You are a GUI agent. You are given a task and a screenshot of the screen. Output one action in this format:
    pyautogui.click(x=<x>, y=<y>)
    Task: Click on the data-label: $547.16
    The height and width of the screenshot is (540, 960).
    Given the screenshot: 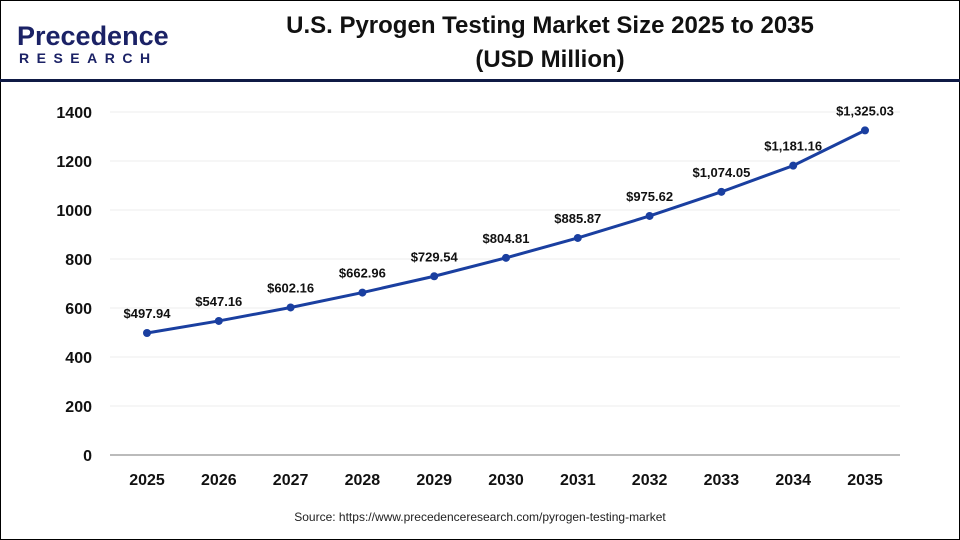 What is the action you would take?
    pyautogui.click(x=218, y=301)
    